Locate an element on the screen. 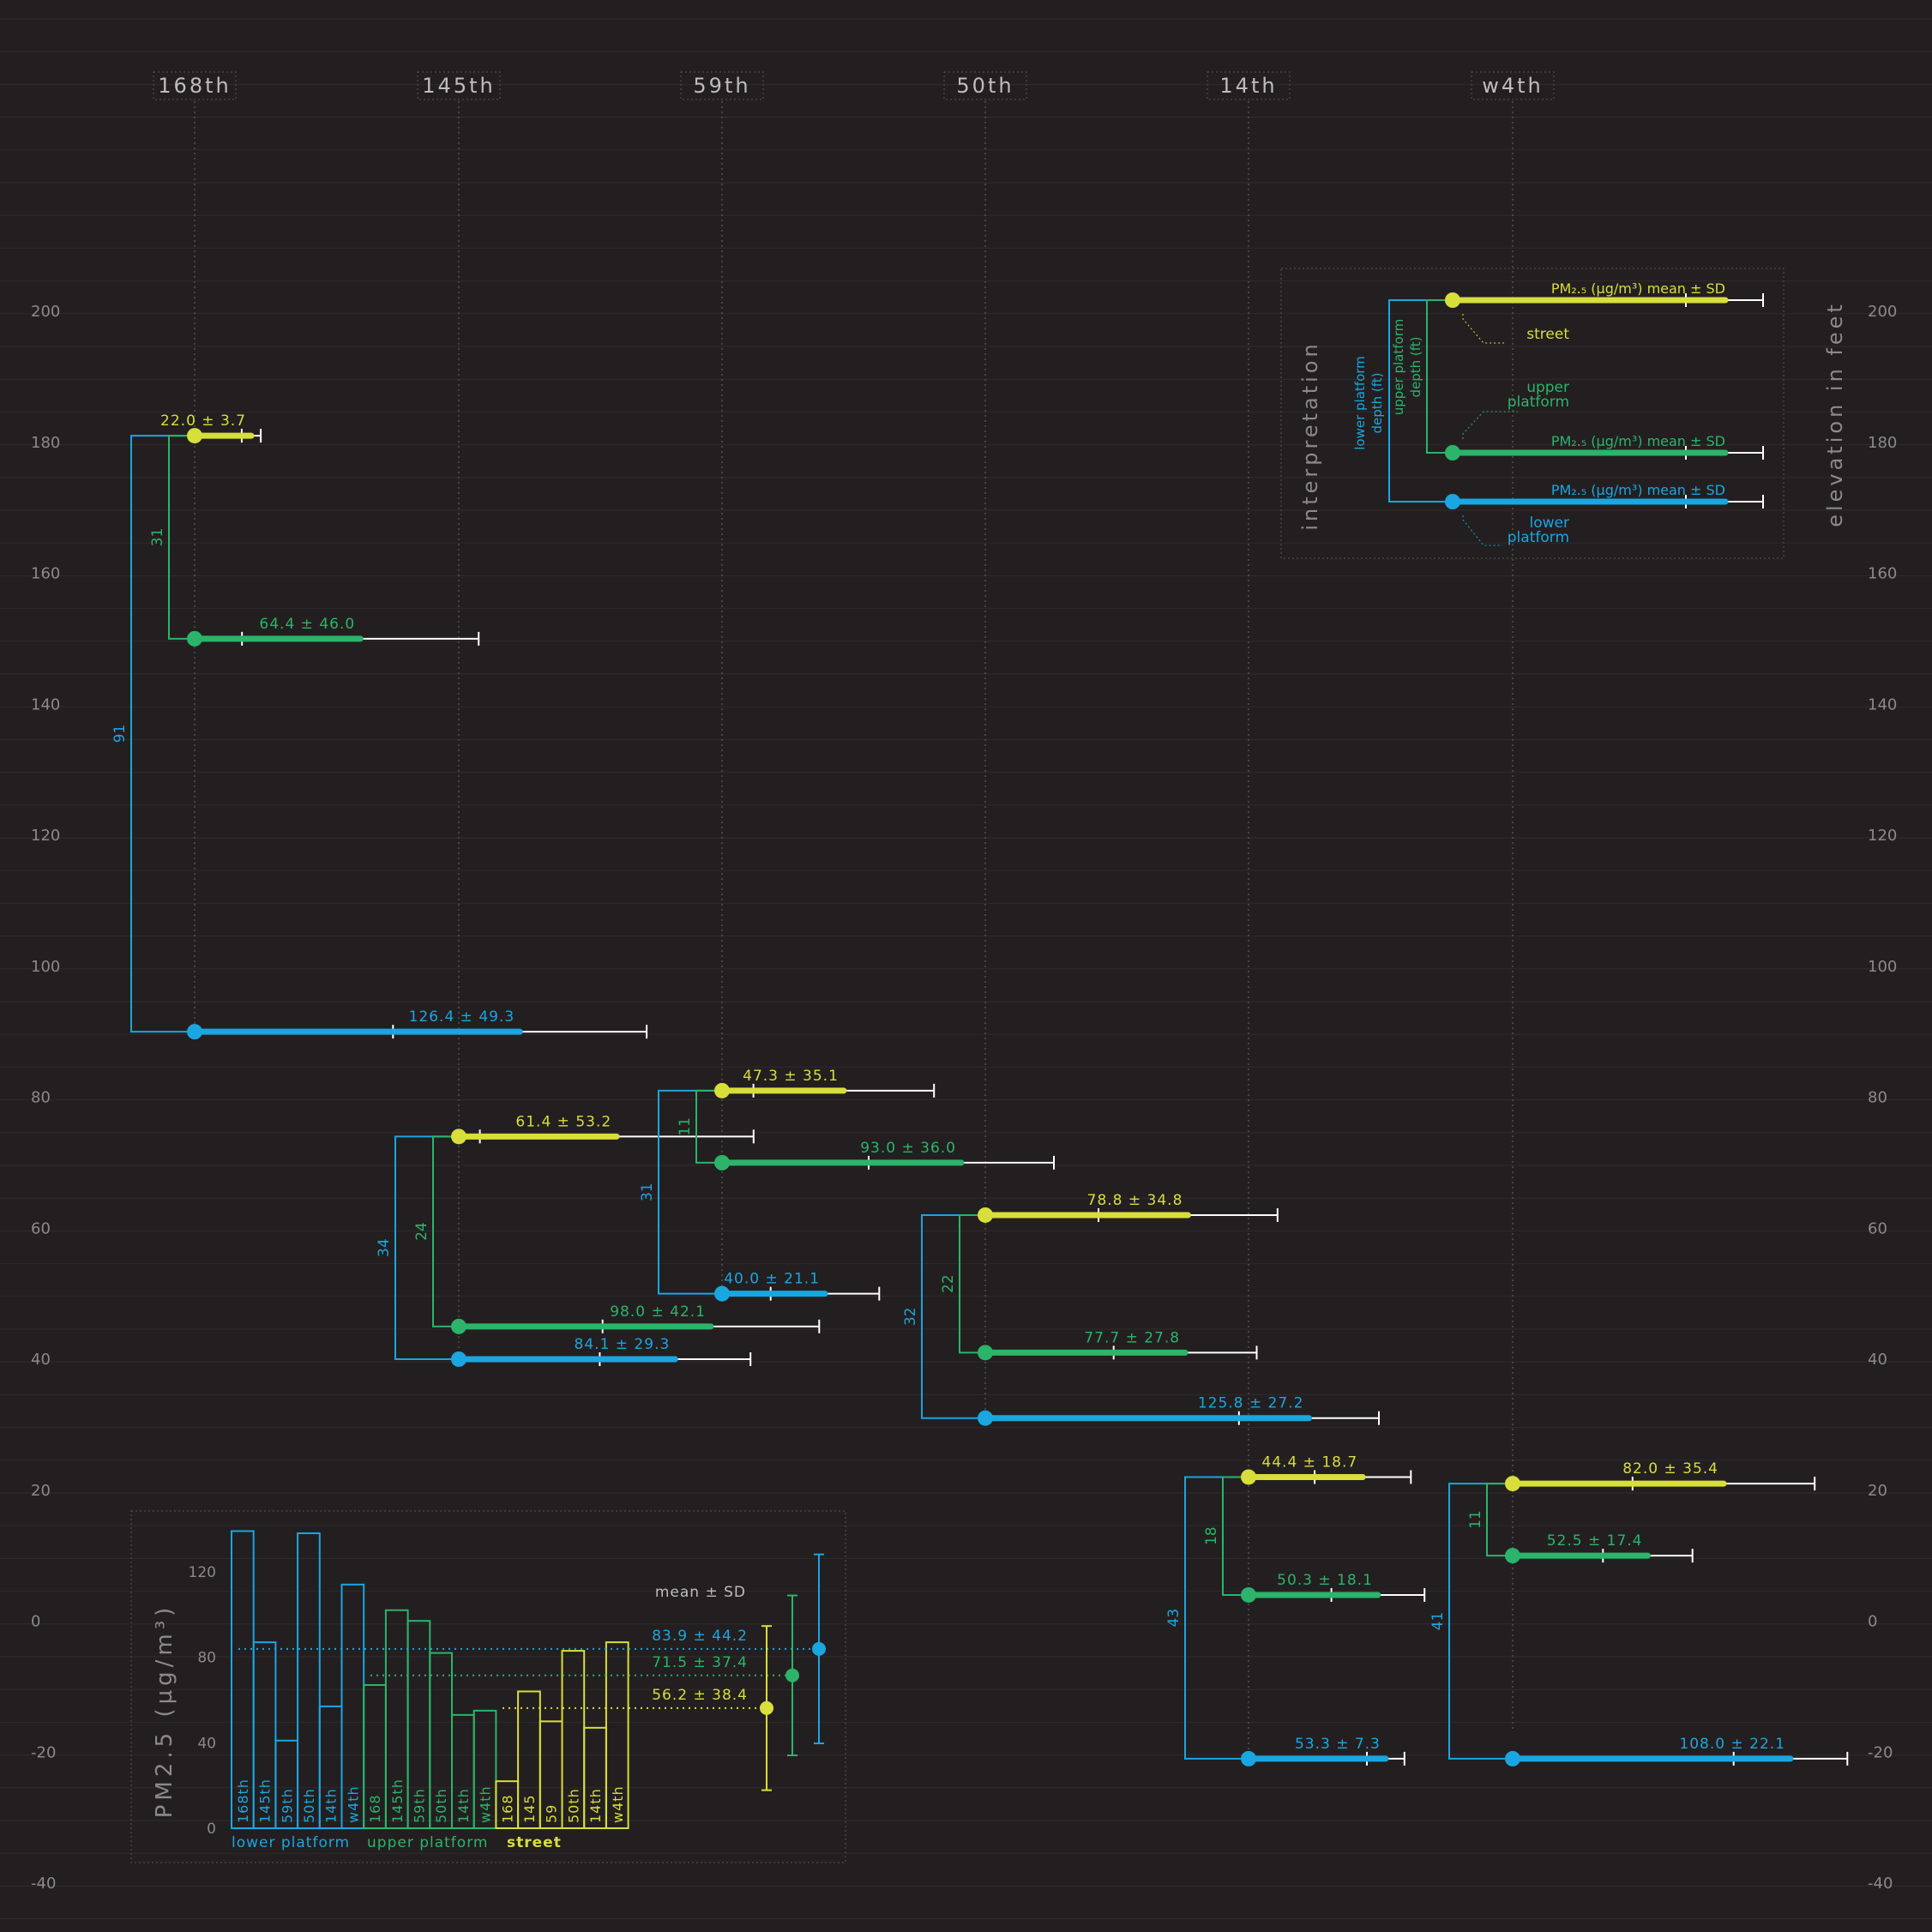  legend-upper-label: platform is located at coordinates (1538, 402).